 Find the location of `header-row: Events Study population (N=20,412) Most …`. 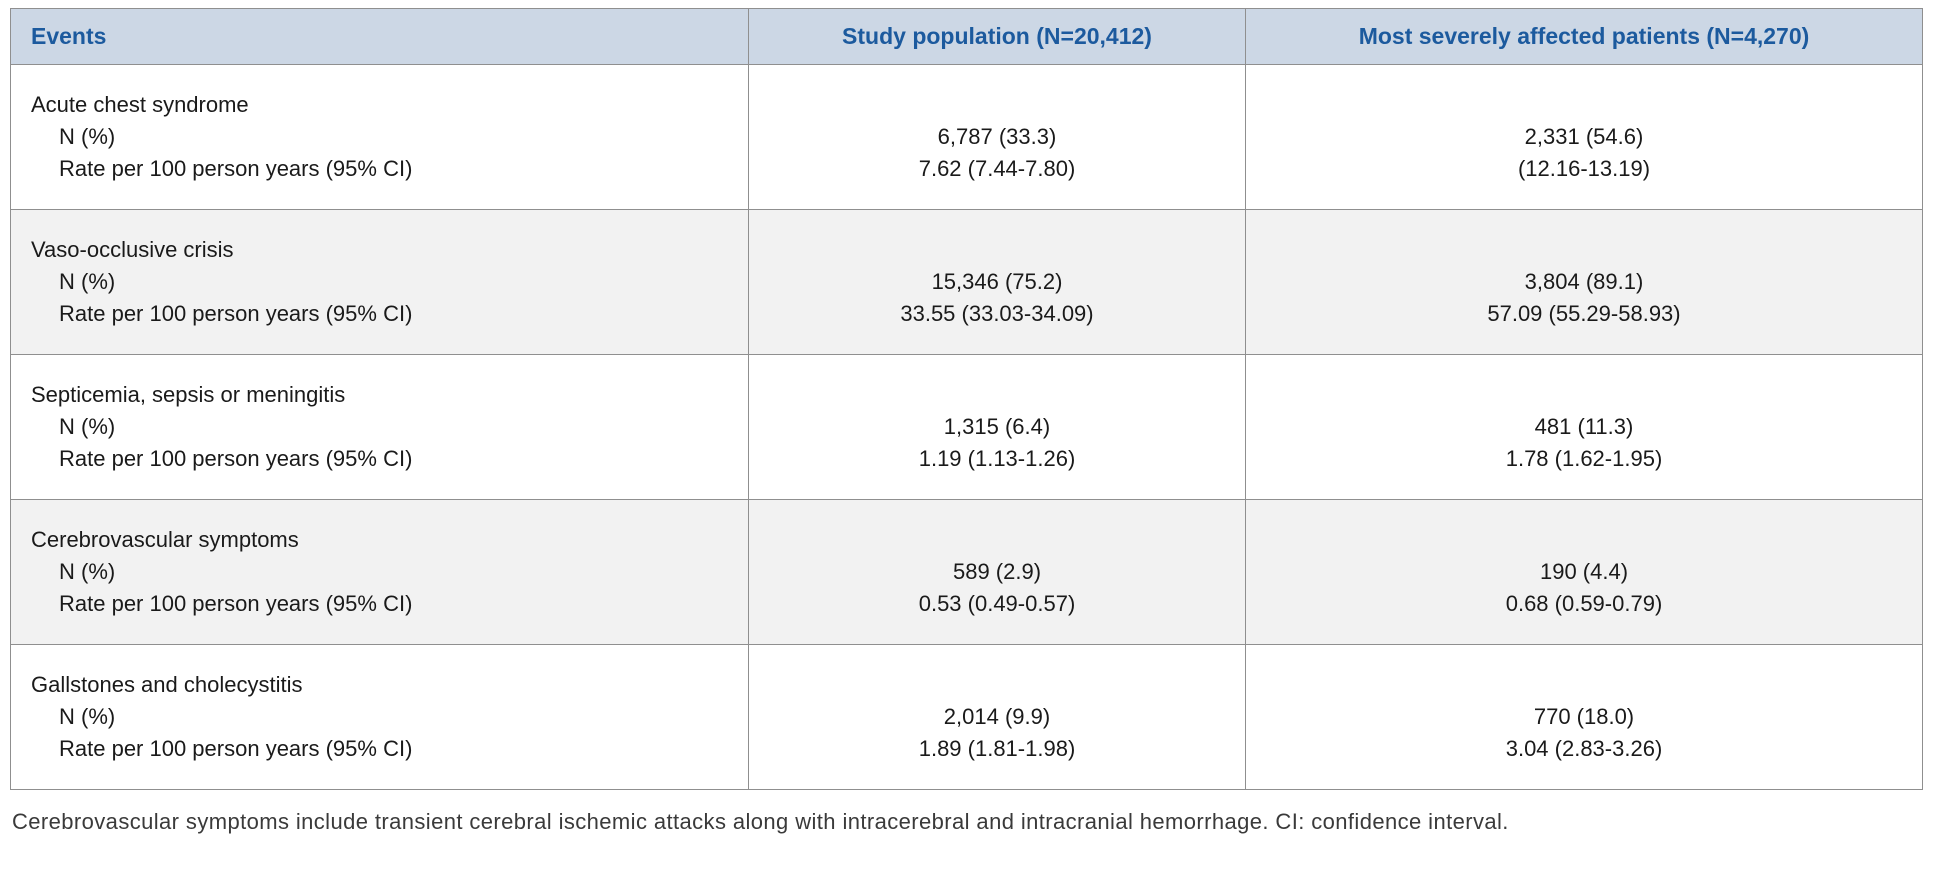

header-row: Events Study population (N=20,412) Most … is located at coordinates (966, 36).